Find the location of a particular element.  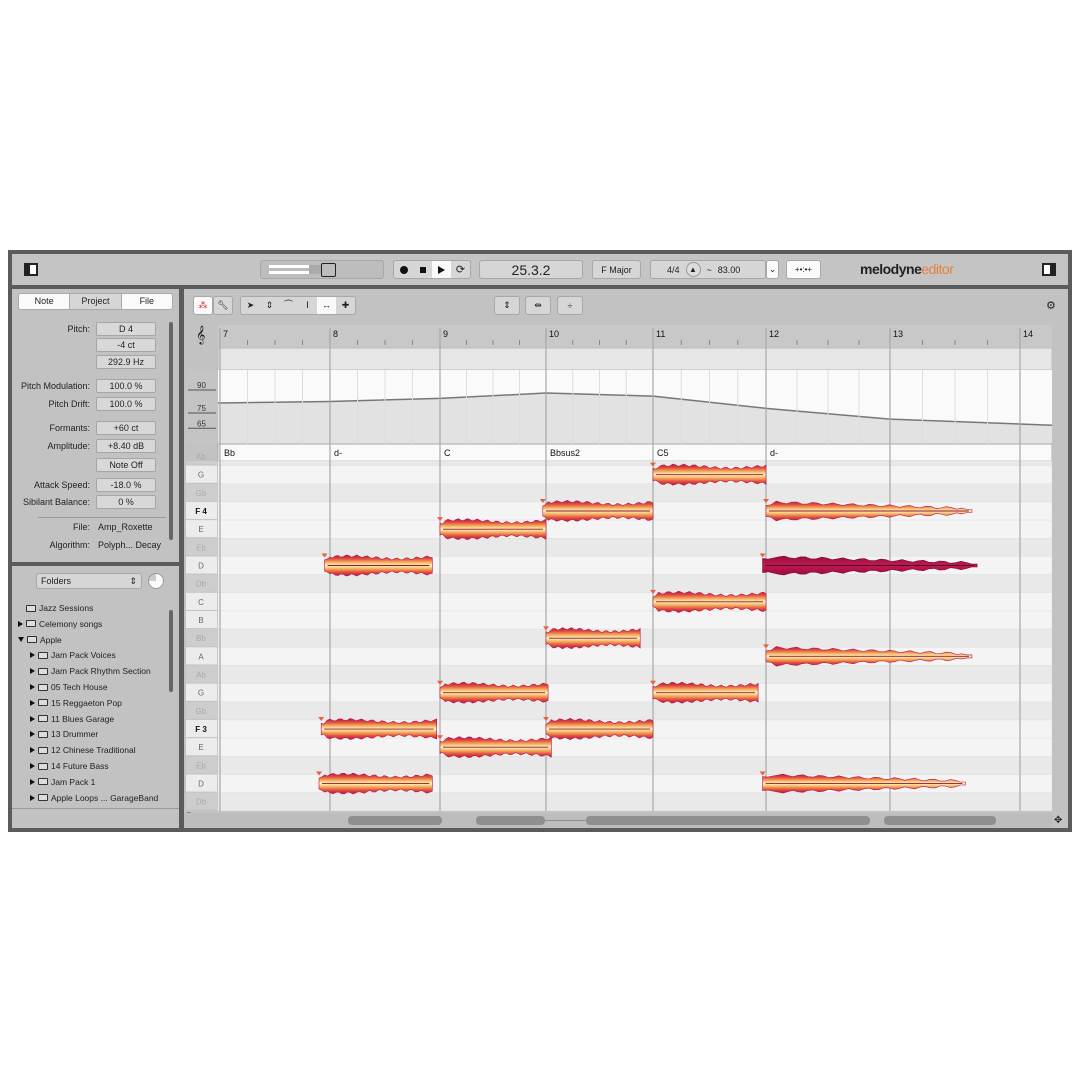

formant-tool-button: Ⅰ is located at coordinates (307, 305).